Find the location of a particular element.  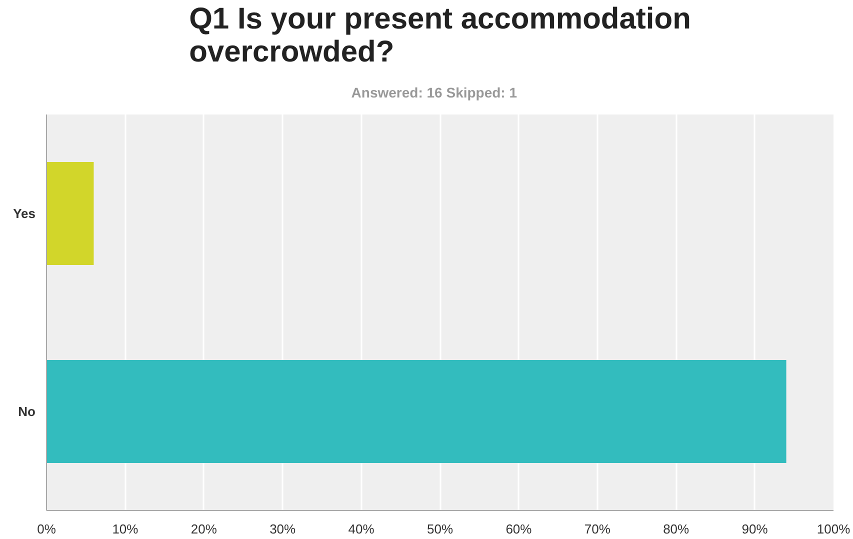

y-tick-label: No is located at coordinates (27, 411).